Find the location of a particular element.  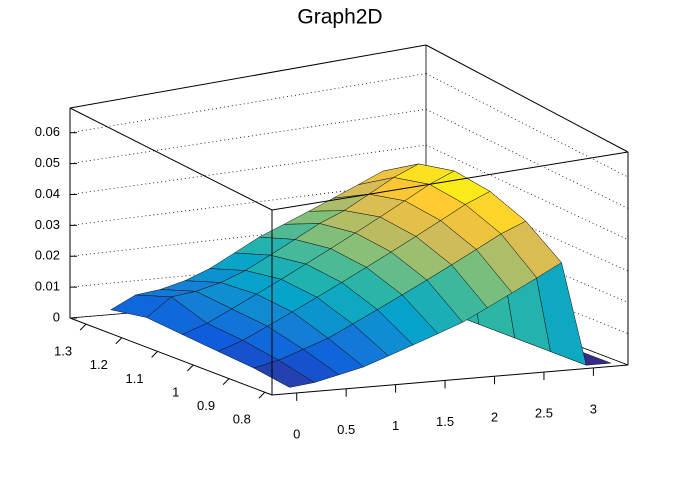

z-tick-label: 0.05 is located at coordinates (47, 162).